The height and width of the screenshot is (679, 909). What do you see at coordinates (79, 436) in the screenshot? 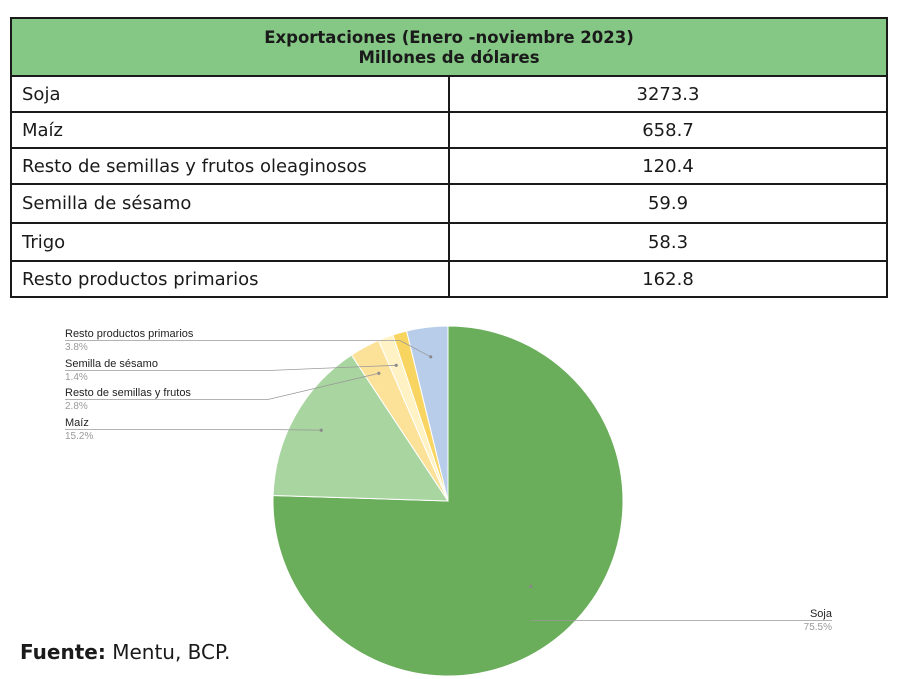
I see `slice-percent: 15.2%` at bounding box center [79, 436].